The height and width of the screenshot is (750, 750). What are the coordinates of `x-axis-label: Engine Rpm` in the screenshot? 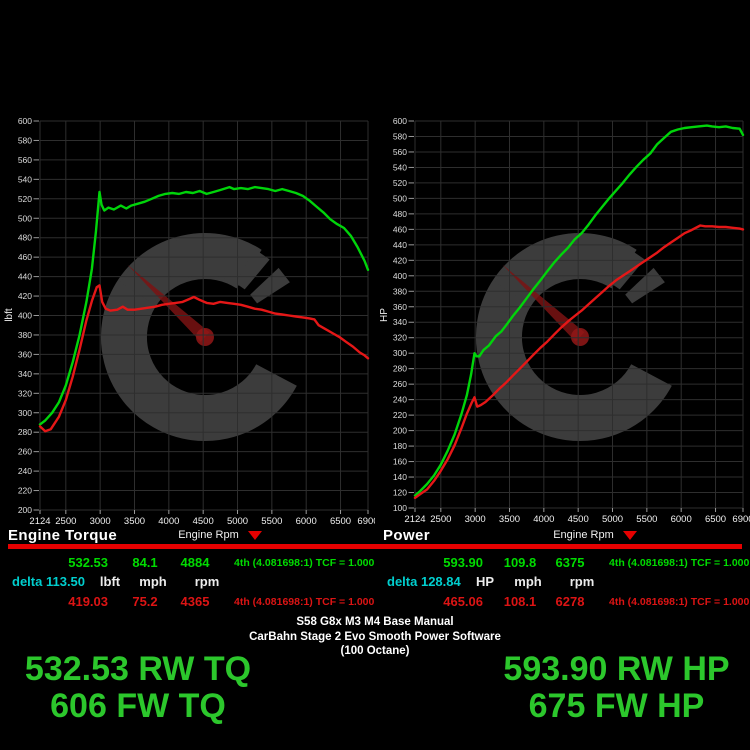 It's located at (208, 535).